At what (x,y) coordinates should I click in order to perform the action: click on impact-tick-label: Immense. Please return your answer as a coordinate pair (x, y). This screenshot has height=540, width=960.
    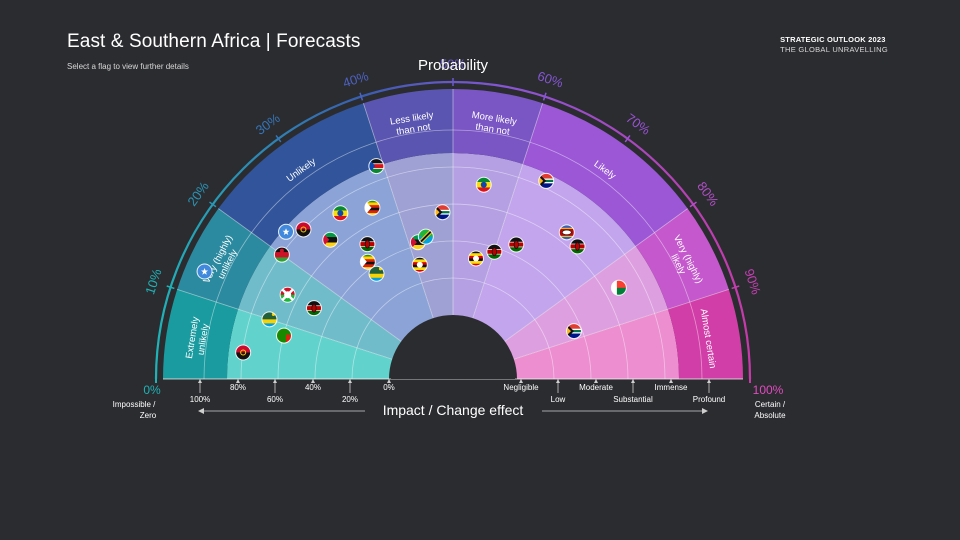
    Looking at the image, I should click on (671, 387).